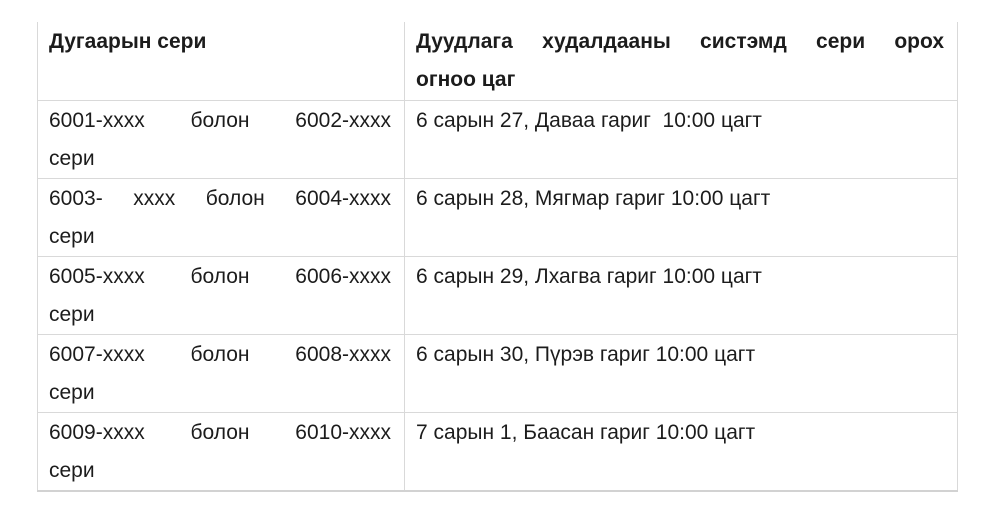 This screenshot has height=509, width=1000. I want to click on series-line-1: 6001-xxxx болон 6002-xxxx, so click(220, 120).